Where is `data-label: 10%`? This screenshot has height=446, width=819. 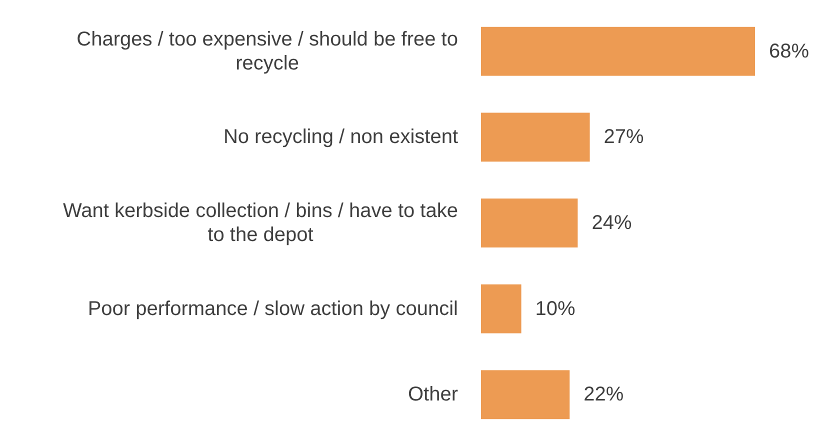 data-label: 10% is located at coordinates (555, 309).